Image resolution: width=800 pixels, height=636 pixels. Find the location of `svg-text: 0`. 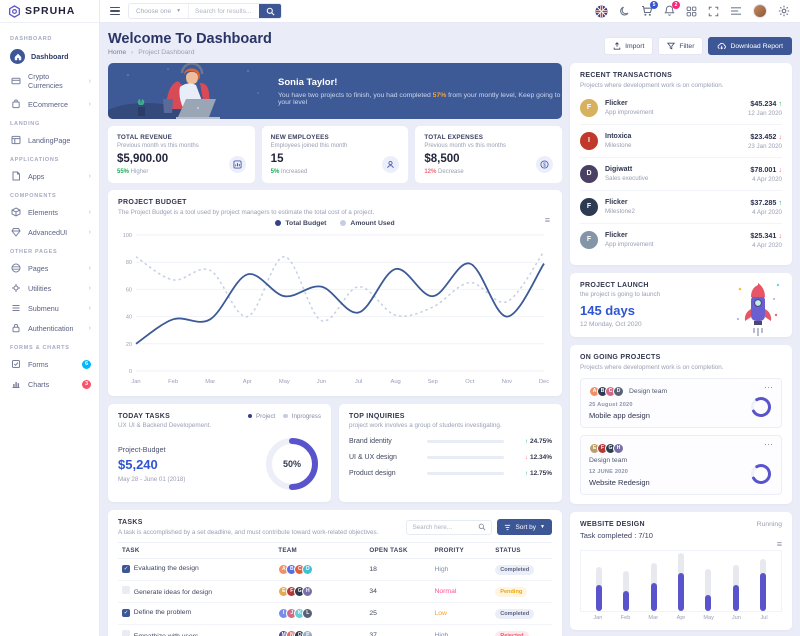

svg-text: 0 is located at coordinates (130, 372).